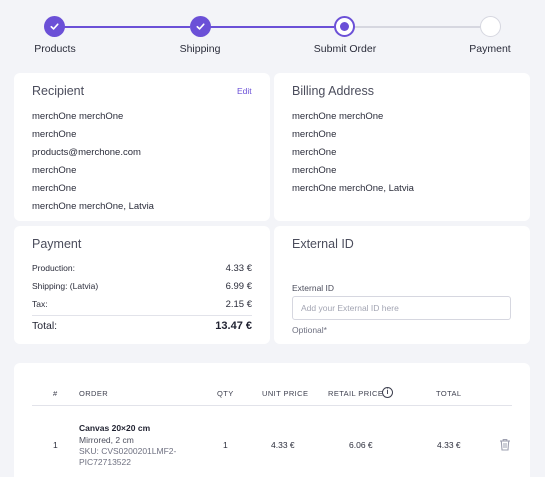 This screenshot has height=477, width=545. Describe the element at coordinates (309, 330) in the screenshot. I see `external-id-hint: Optional*` at that location.